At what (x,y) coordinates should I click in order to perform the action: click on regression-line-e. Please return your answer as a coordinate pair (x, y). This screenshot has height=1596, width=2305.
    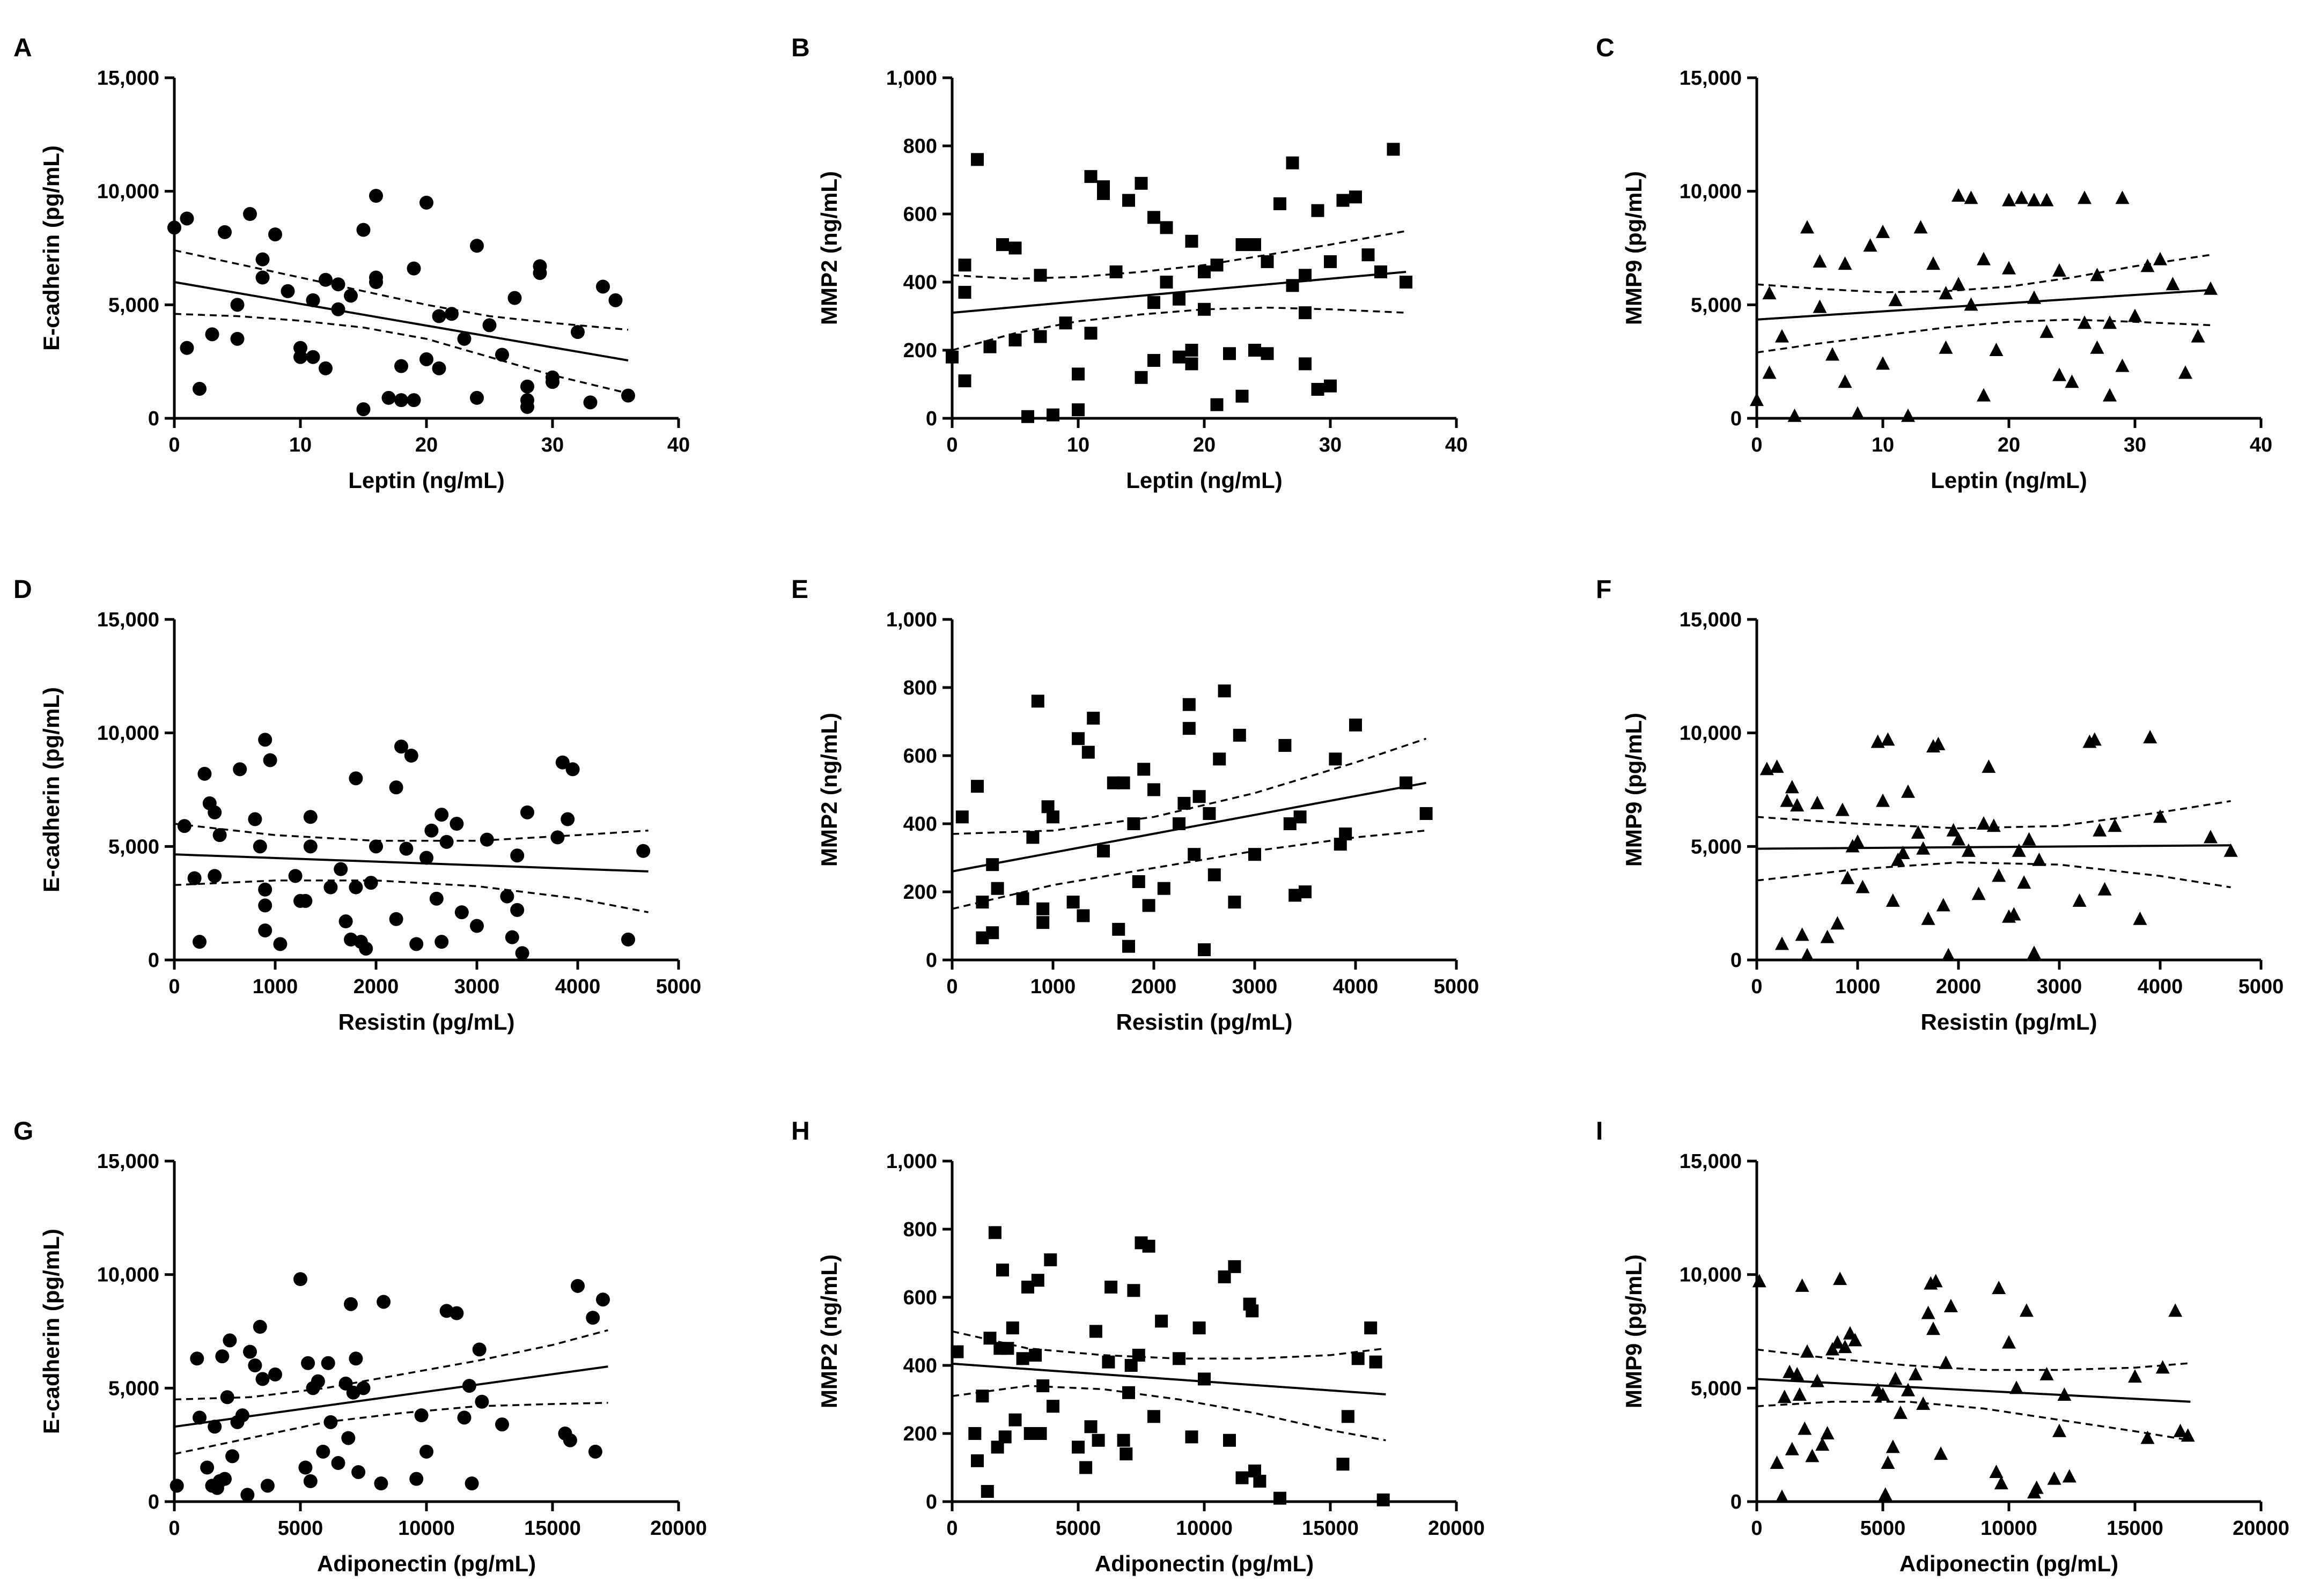
    Looking at the image, I should click on (1189, 827).